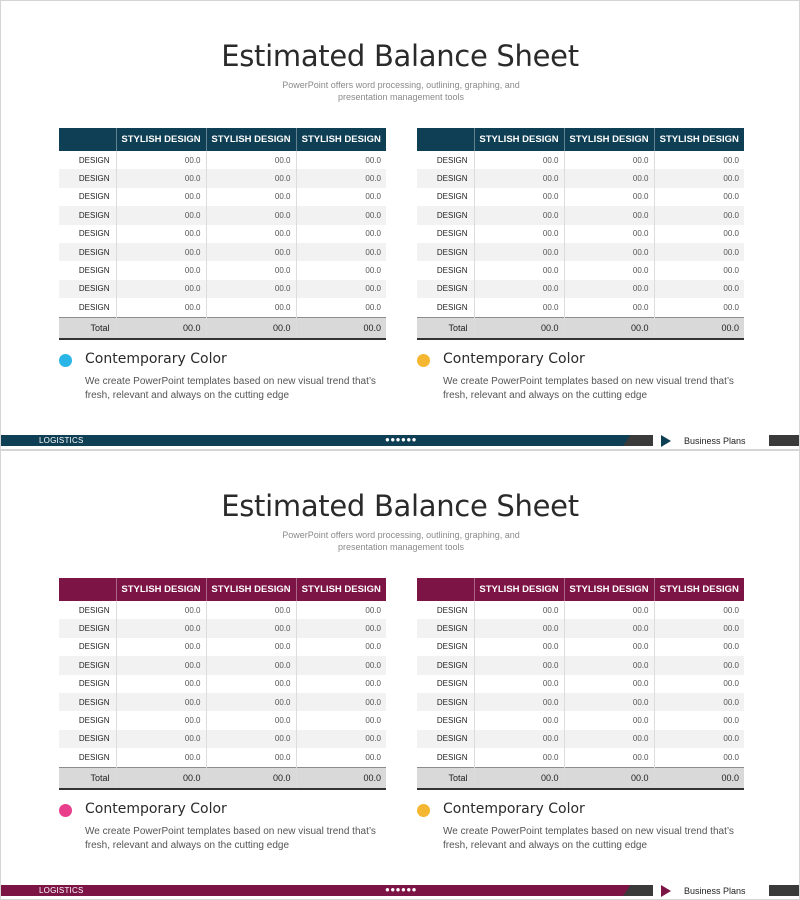 The image size is (800, 900). I want to click on footer-bar, so click(327, 890).